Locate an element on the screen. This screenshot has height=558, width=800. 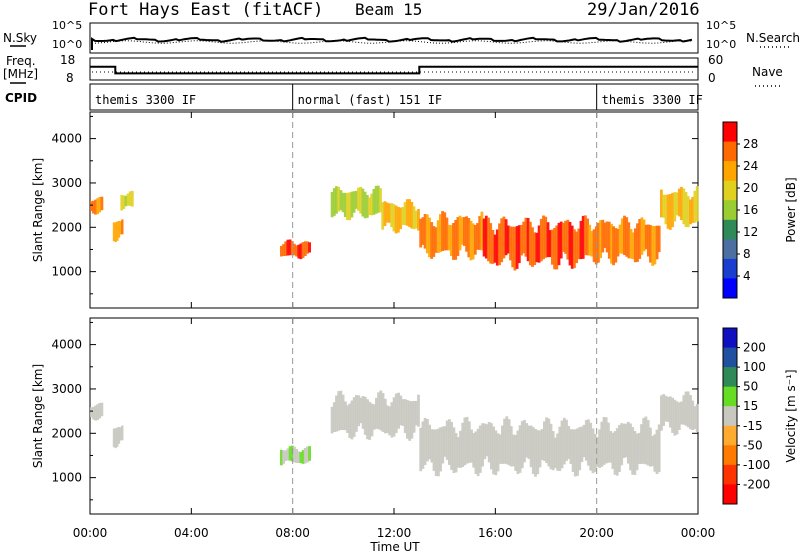
velocity-colorbar-tick-label: -100 is located at coordinates (756, 465).